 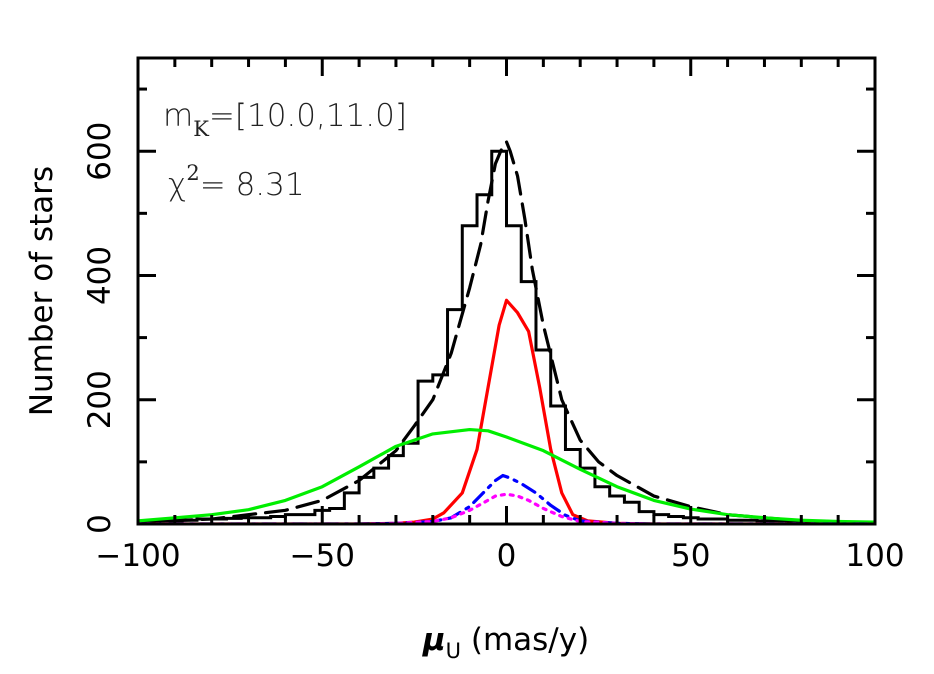 I want to click on y-tick-label: 200, so click(x=100, y=399).